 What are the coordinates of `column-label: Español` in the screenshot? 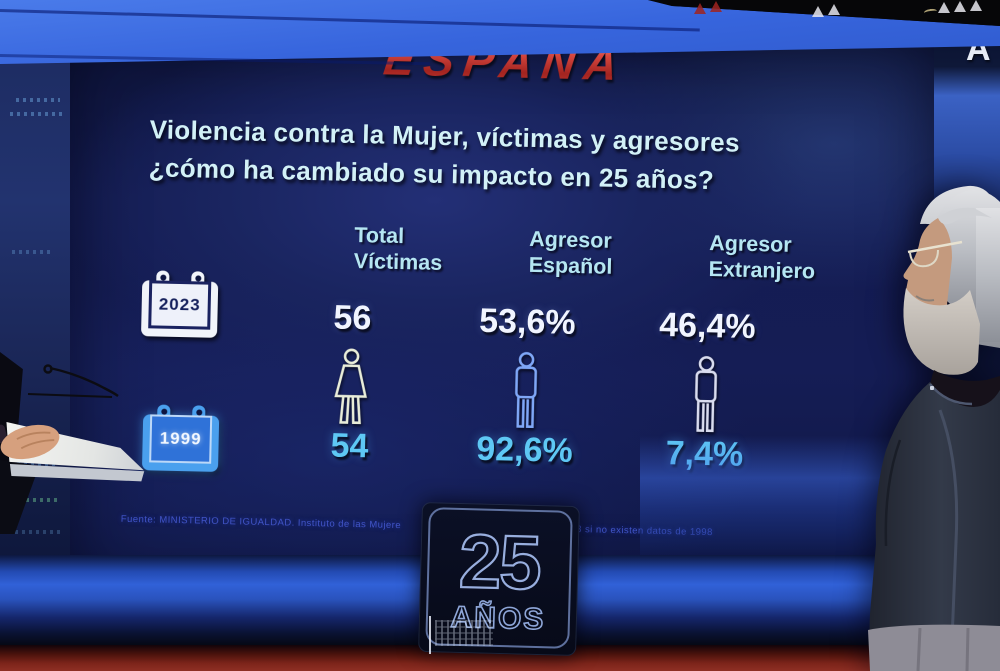 It's located at (570, 265).